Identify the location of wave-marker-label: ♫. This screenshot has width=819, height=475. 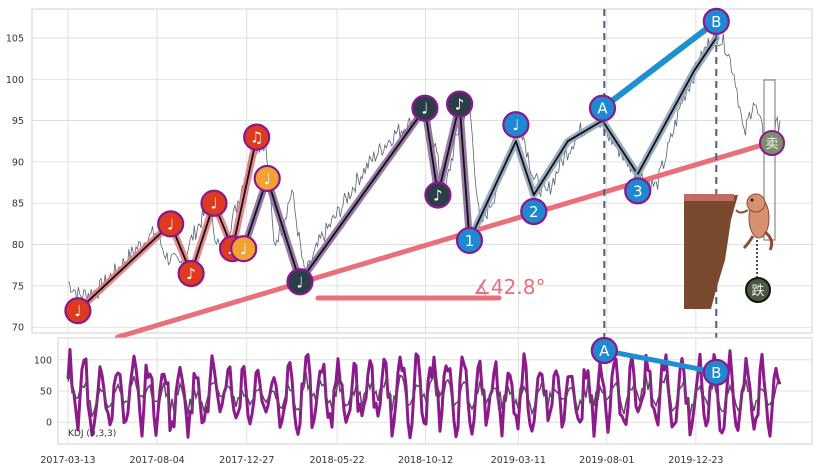
(256, 138).